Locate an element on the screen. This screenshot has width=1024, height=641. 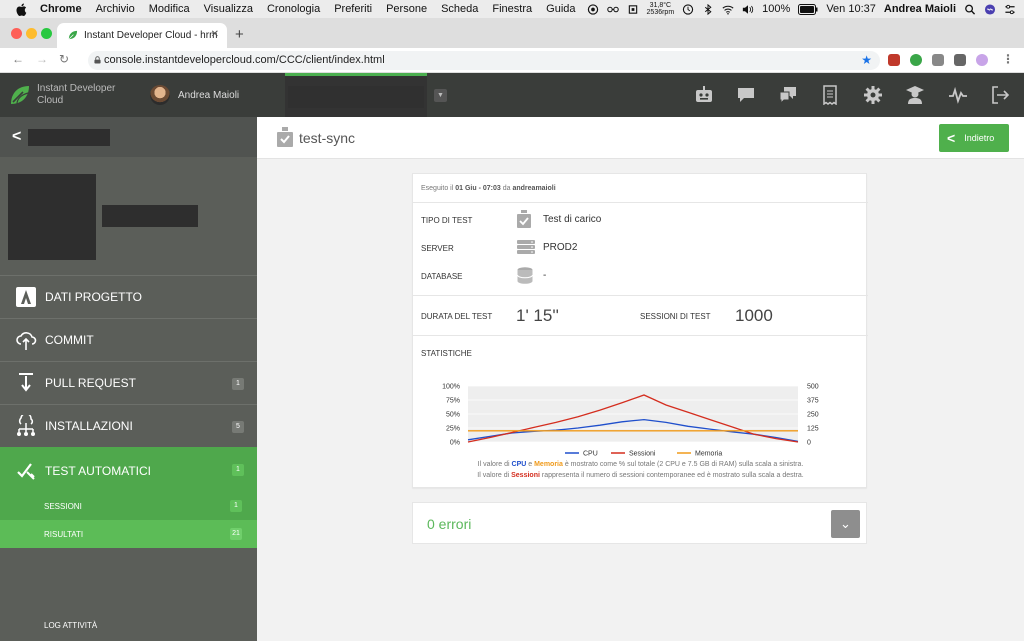
menu-persone: Persone is located at coordinates (407, 9).